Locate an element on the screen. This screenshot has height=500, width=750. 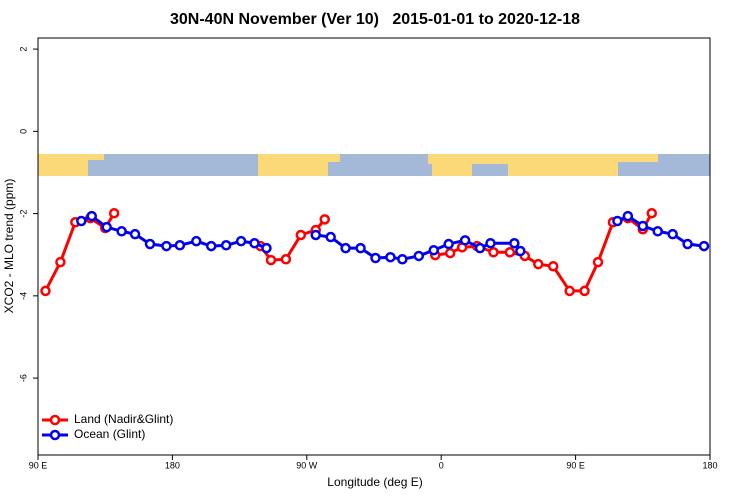
x-tick-label: 0 is located at coordinates (441, 465).